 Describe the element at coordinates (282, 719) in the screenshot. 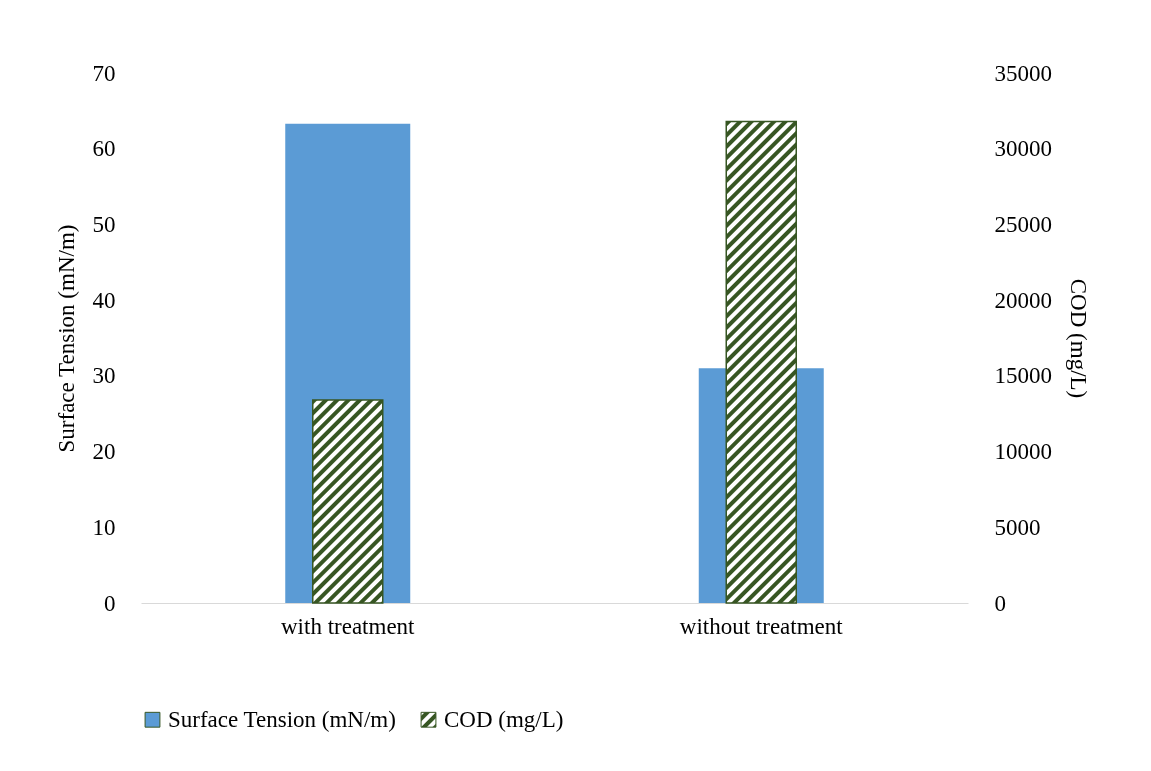

I see `legend-label: Surface Tension (mN/m)` at that location.